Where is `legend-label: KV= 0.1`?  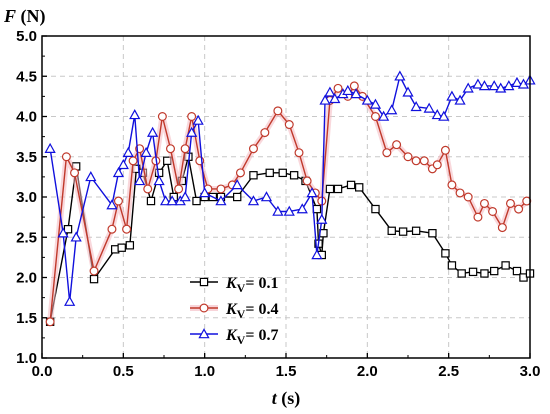
legend-label: KV= 0.1 is located at coordinates (251, 285).